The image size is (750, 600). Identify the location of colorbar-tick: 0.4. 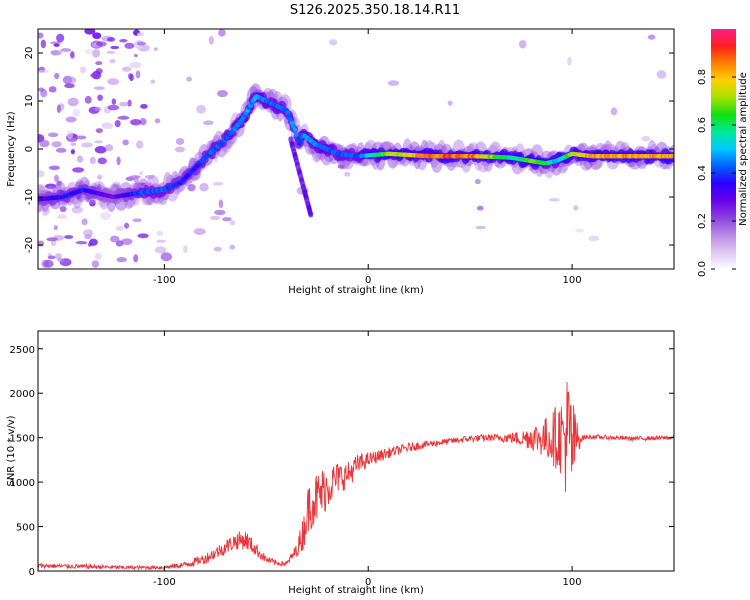
(716, 173).